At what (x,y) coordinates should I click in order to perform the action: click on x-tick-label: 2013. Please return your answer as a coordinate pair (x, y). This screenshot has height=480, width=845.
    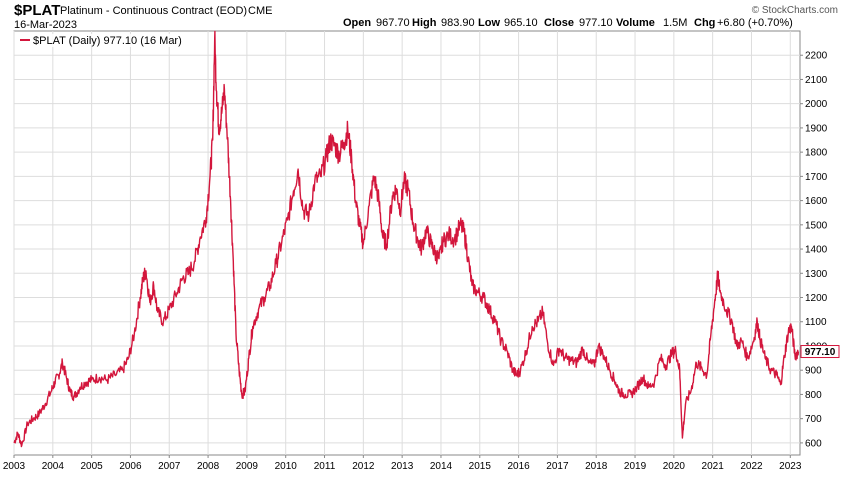
    Looking at the image, I should click on (402, 466).